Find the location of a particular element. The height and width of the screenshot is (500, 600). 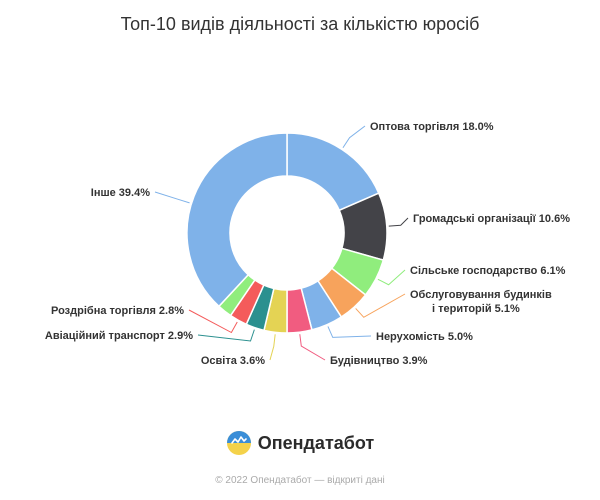

footer-text: © 2022 Опендатабот — відкриті дані is located at coordinates (300, 480).